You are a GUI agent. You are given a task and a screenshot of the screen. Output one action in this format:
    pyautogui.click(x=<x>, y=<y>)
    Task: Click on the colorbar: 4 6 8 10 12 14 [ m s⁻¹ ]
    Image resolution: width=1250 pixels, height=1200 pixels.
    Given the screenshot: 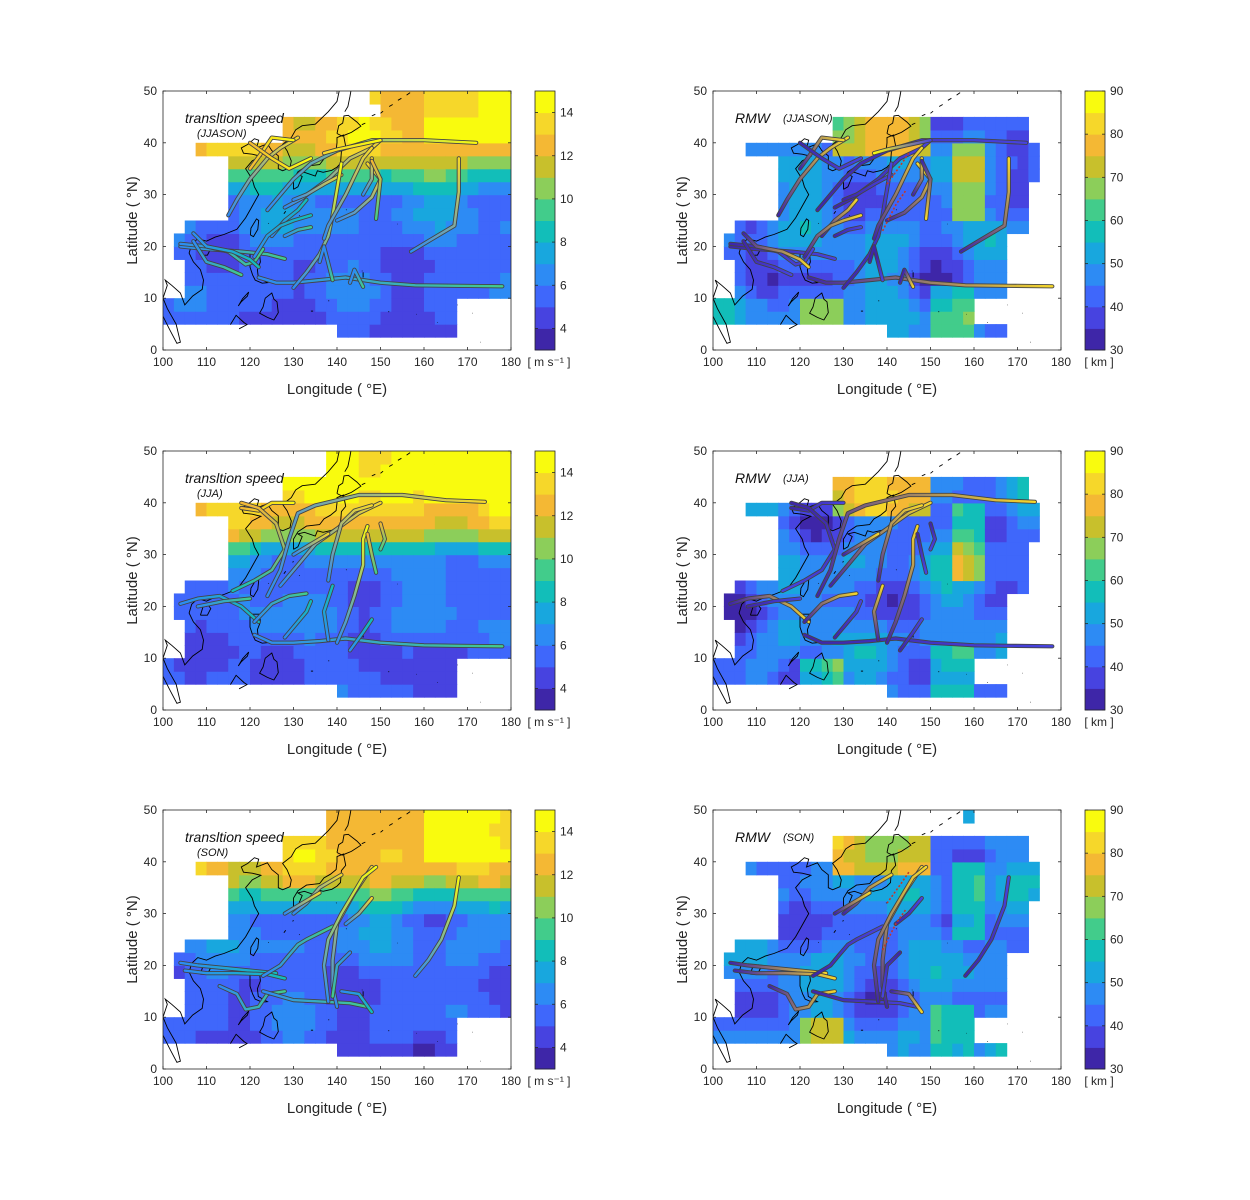 What is the action you would take?
    pyautogui.click(x=551, y=589)
    